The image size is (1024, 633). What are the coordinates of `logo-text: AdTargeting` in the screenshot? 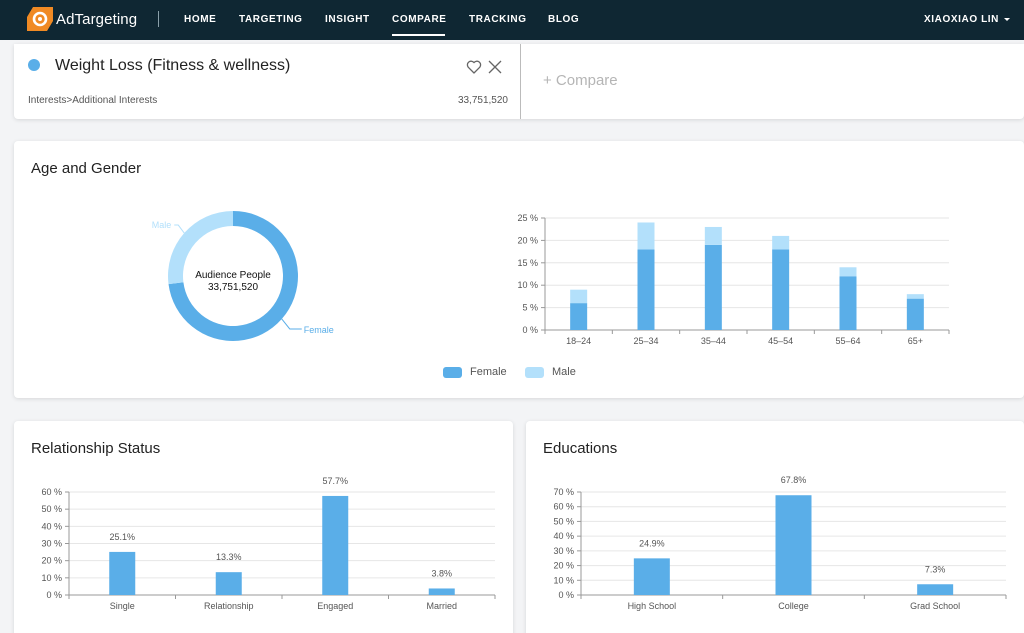 It's located at (97, 19).